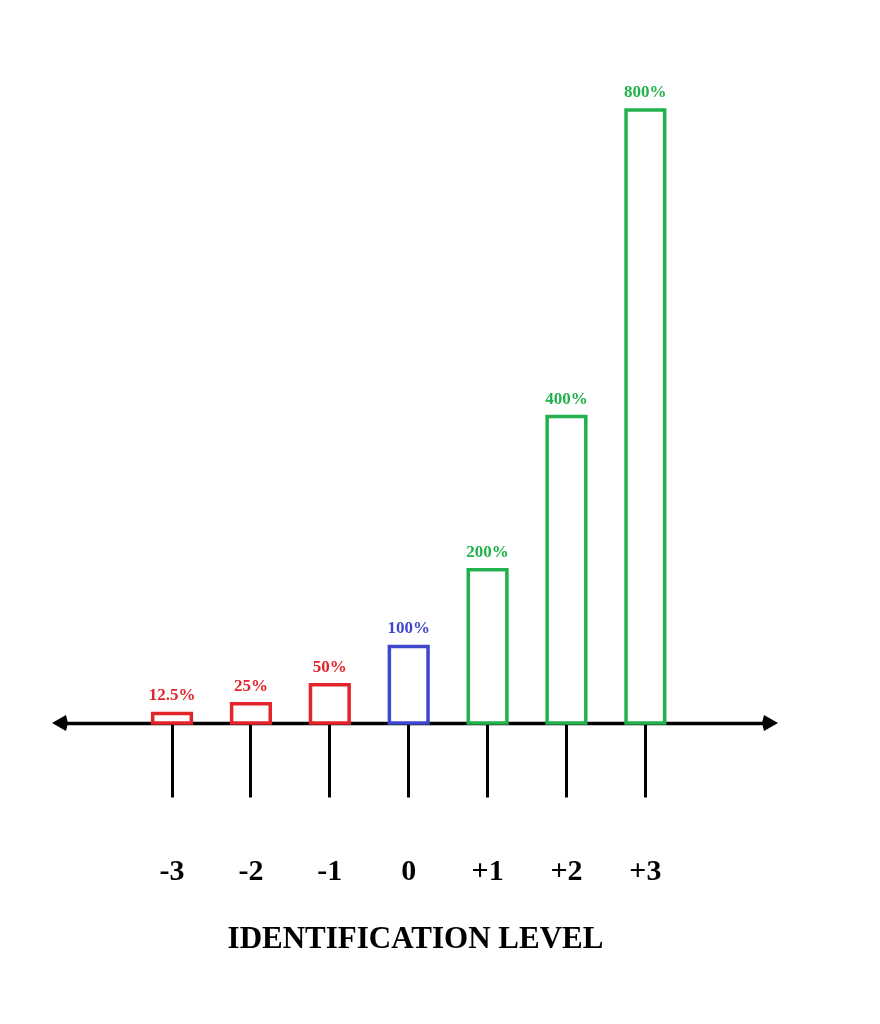  What do you see at coordinates (250, 685) in the screenshot?
I see `data-label: 25%` at bounding box center [250, 685].